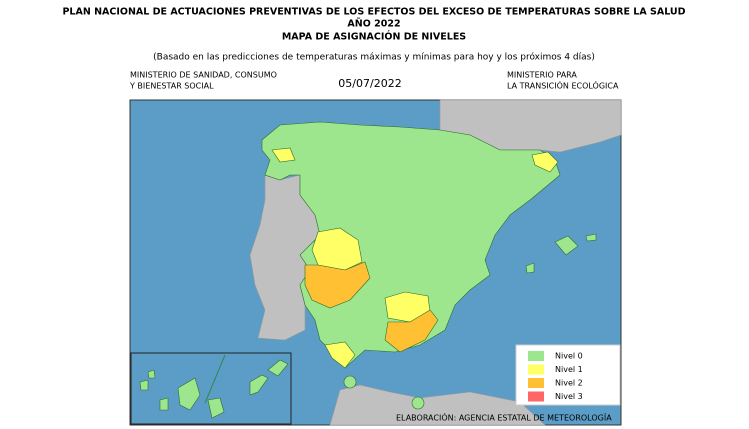 The height and width of the screenshot is (429, 749). Describe the element at coordinates (563, 85) in the screenshot. I see `ministry: LA TRANSICIÓN ECOLÓGICA` at that location.